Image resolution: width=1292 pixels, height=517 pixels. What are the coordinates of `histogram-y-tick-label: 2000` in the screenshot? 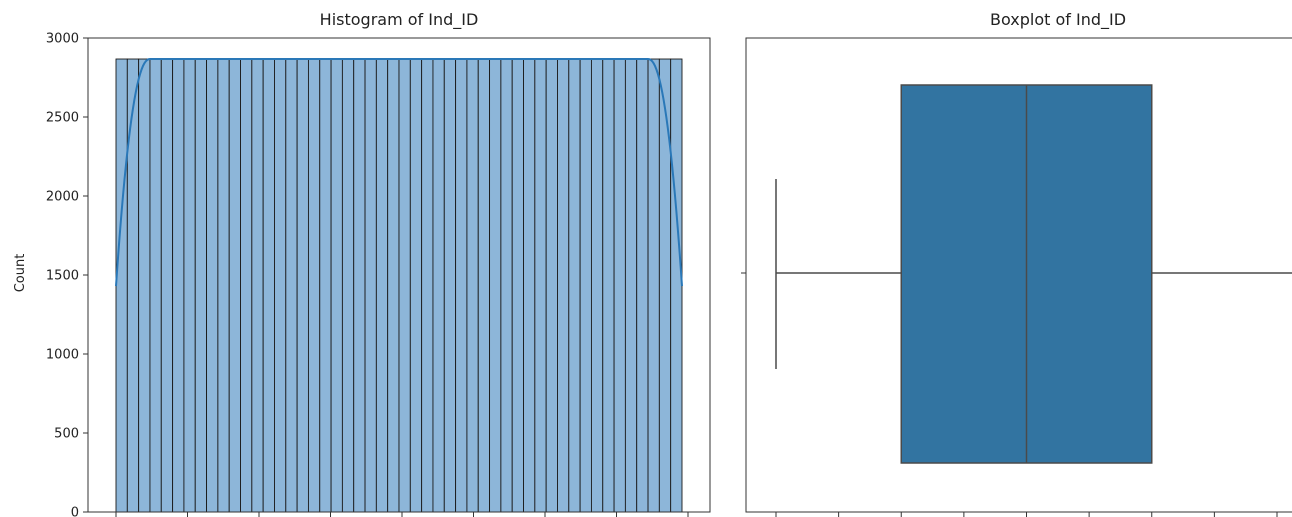 It's located at (62, 197).